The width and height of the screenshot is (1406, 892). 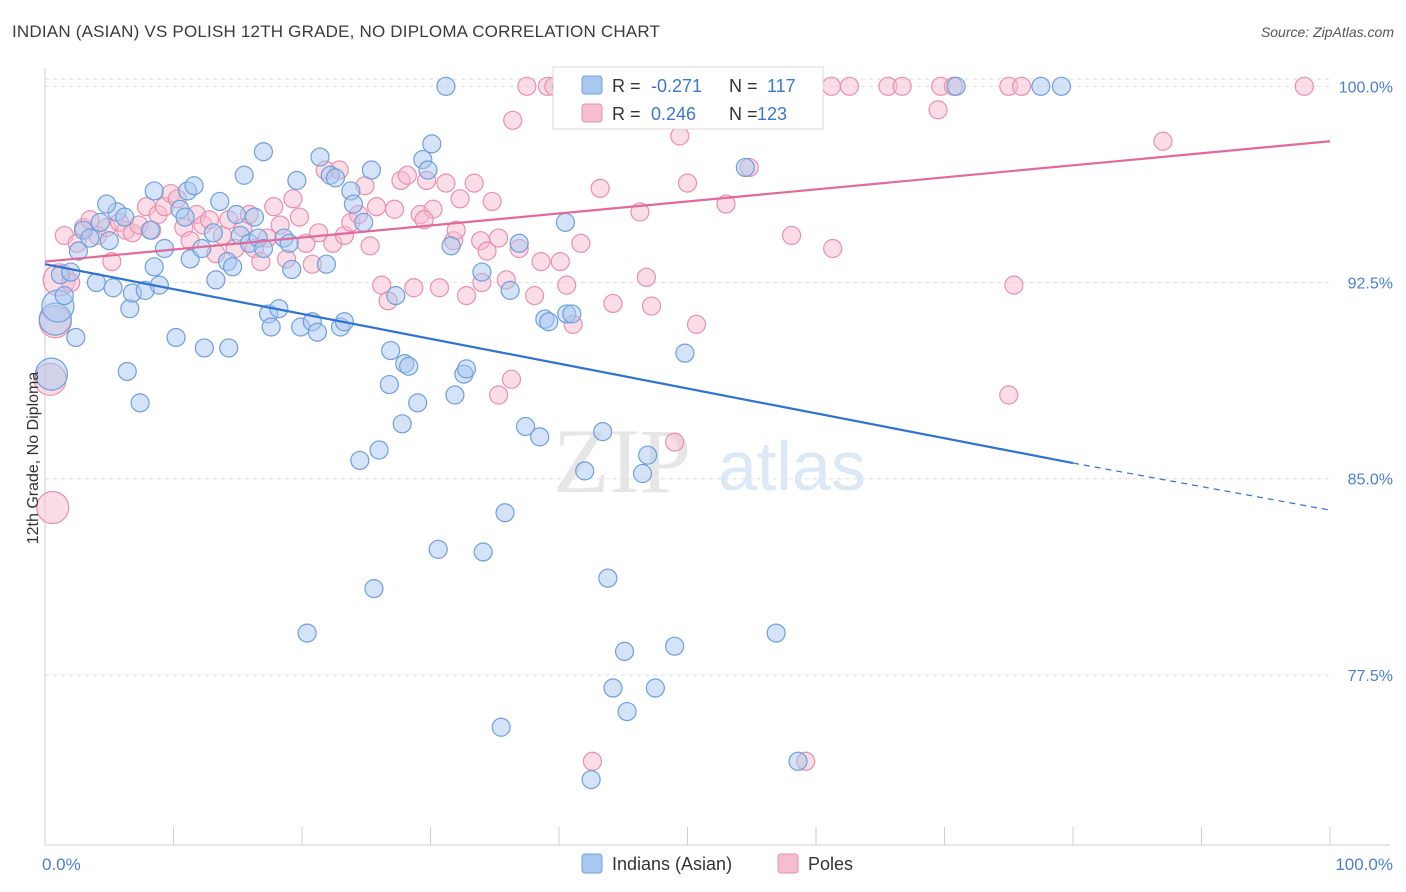 What do you see at coordinates (1370, 480) in the screenshot?
I see `y-tick-label-1: 85.0%` at bounding box center [1370, 480].